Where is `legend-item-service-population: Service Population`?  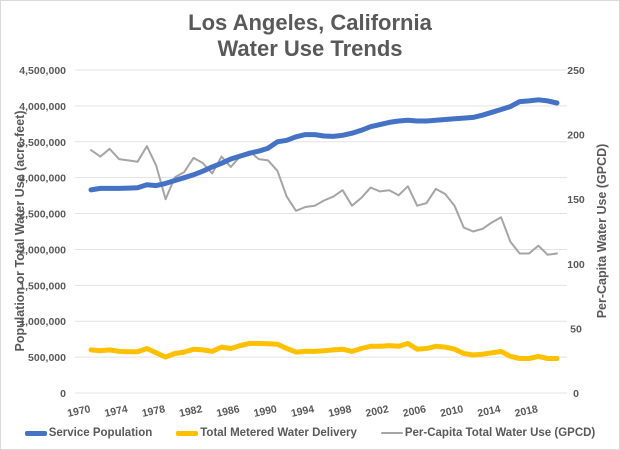
legend-item-service-population: Service Population is located at coordinates (88, 433).